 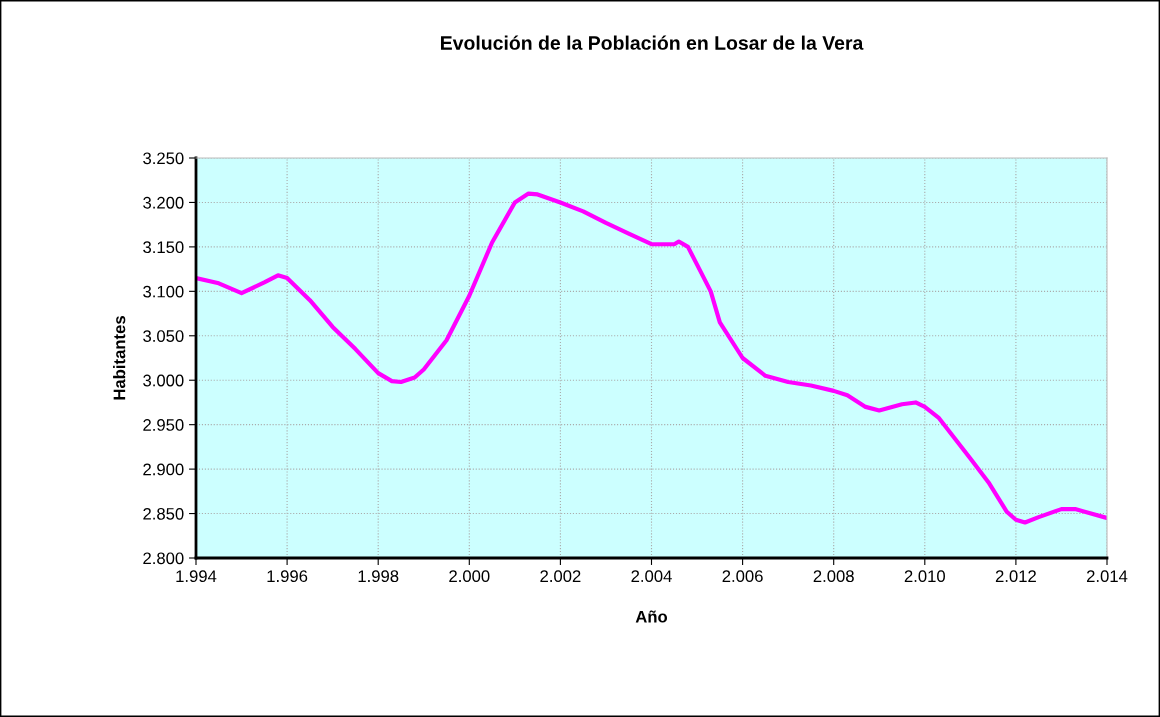 I want to click on y-tick-label: 3.150, so click(x=163, y=247).